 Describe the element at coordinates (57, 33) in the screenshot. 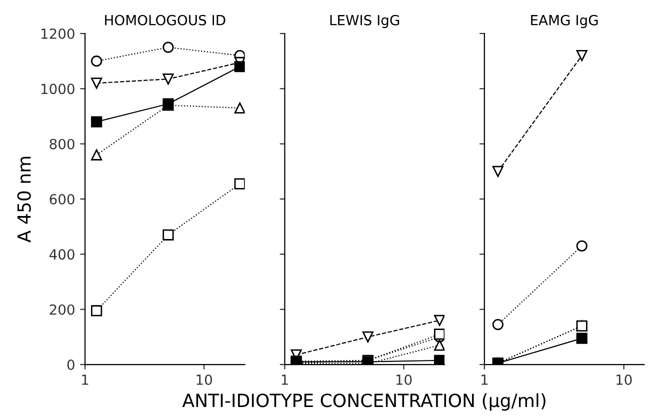

I see `y-tick-label: 1200` at that location.